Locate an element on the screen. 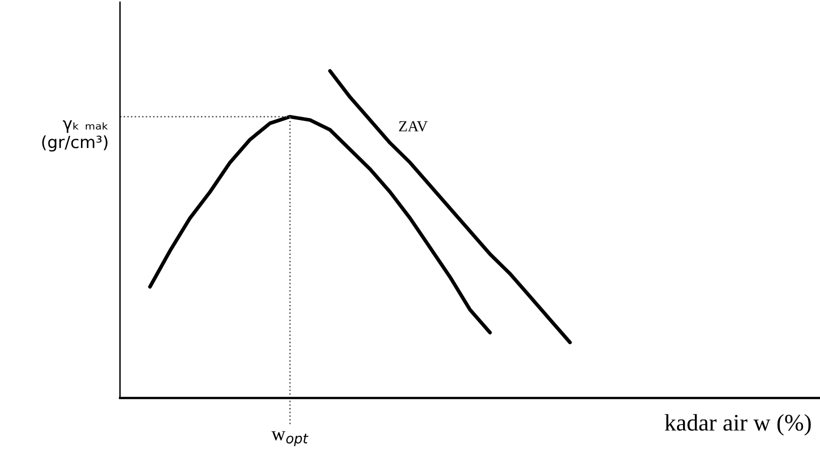  series-label: ZAV is located at coordinates (413, 126).